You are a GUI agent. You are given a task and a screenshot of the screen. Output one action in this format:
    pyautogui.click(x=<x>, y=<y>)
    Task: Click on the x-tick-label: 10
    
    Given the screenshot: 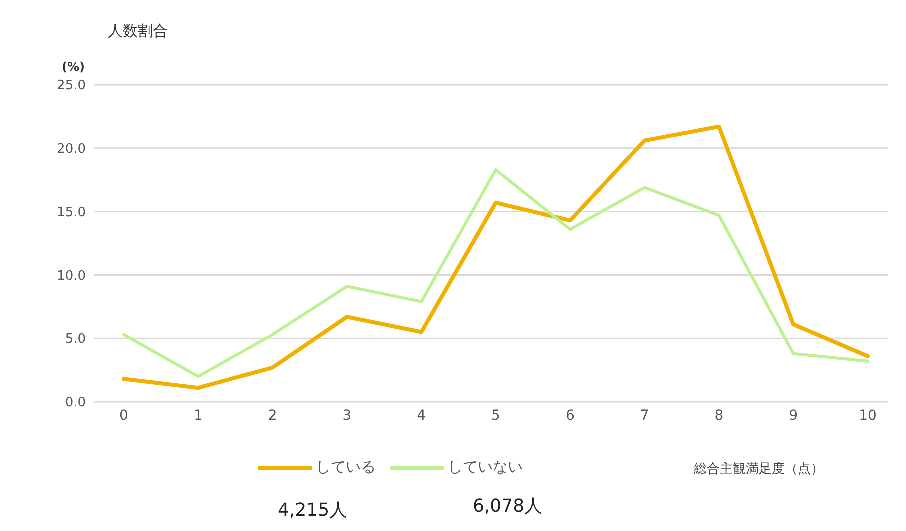 What is the action you would take?
    pyautogui.click(x=868, y=416)
    